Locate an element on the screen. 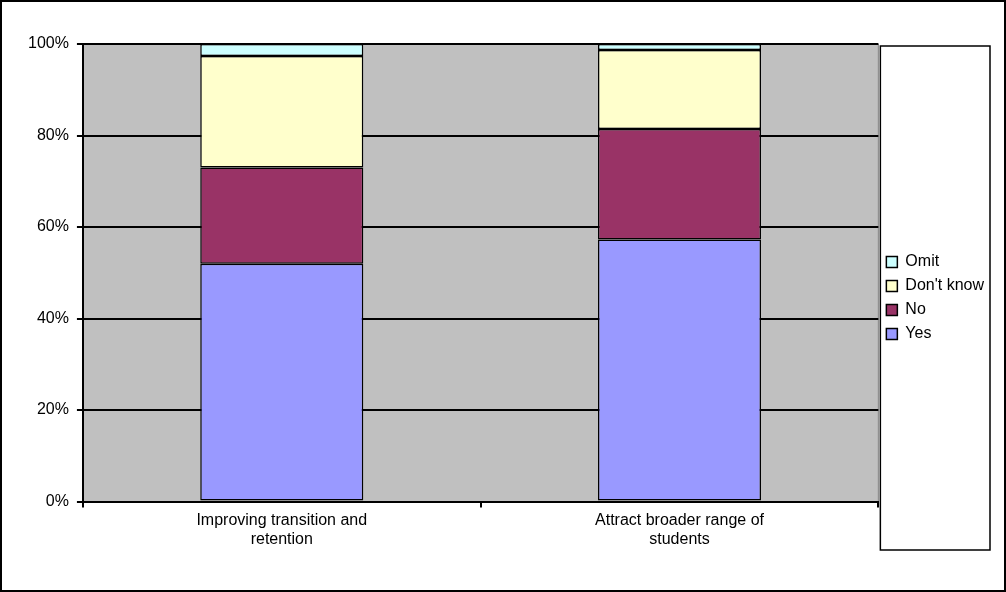 The width and height of the screenshot is (1006, 592). legend-label: Don't know is located at coordinates (945, 285).